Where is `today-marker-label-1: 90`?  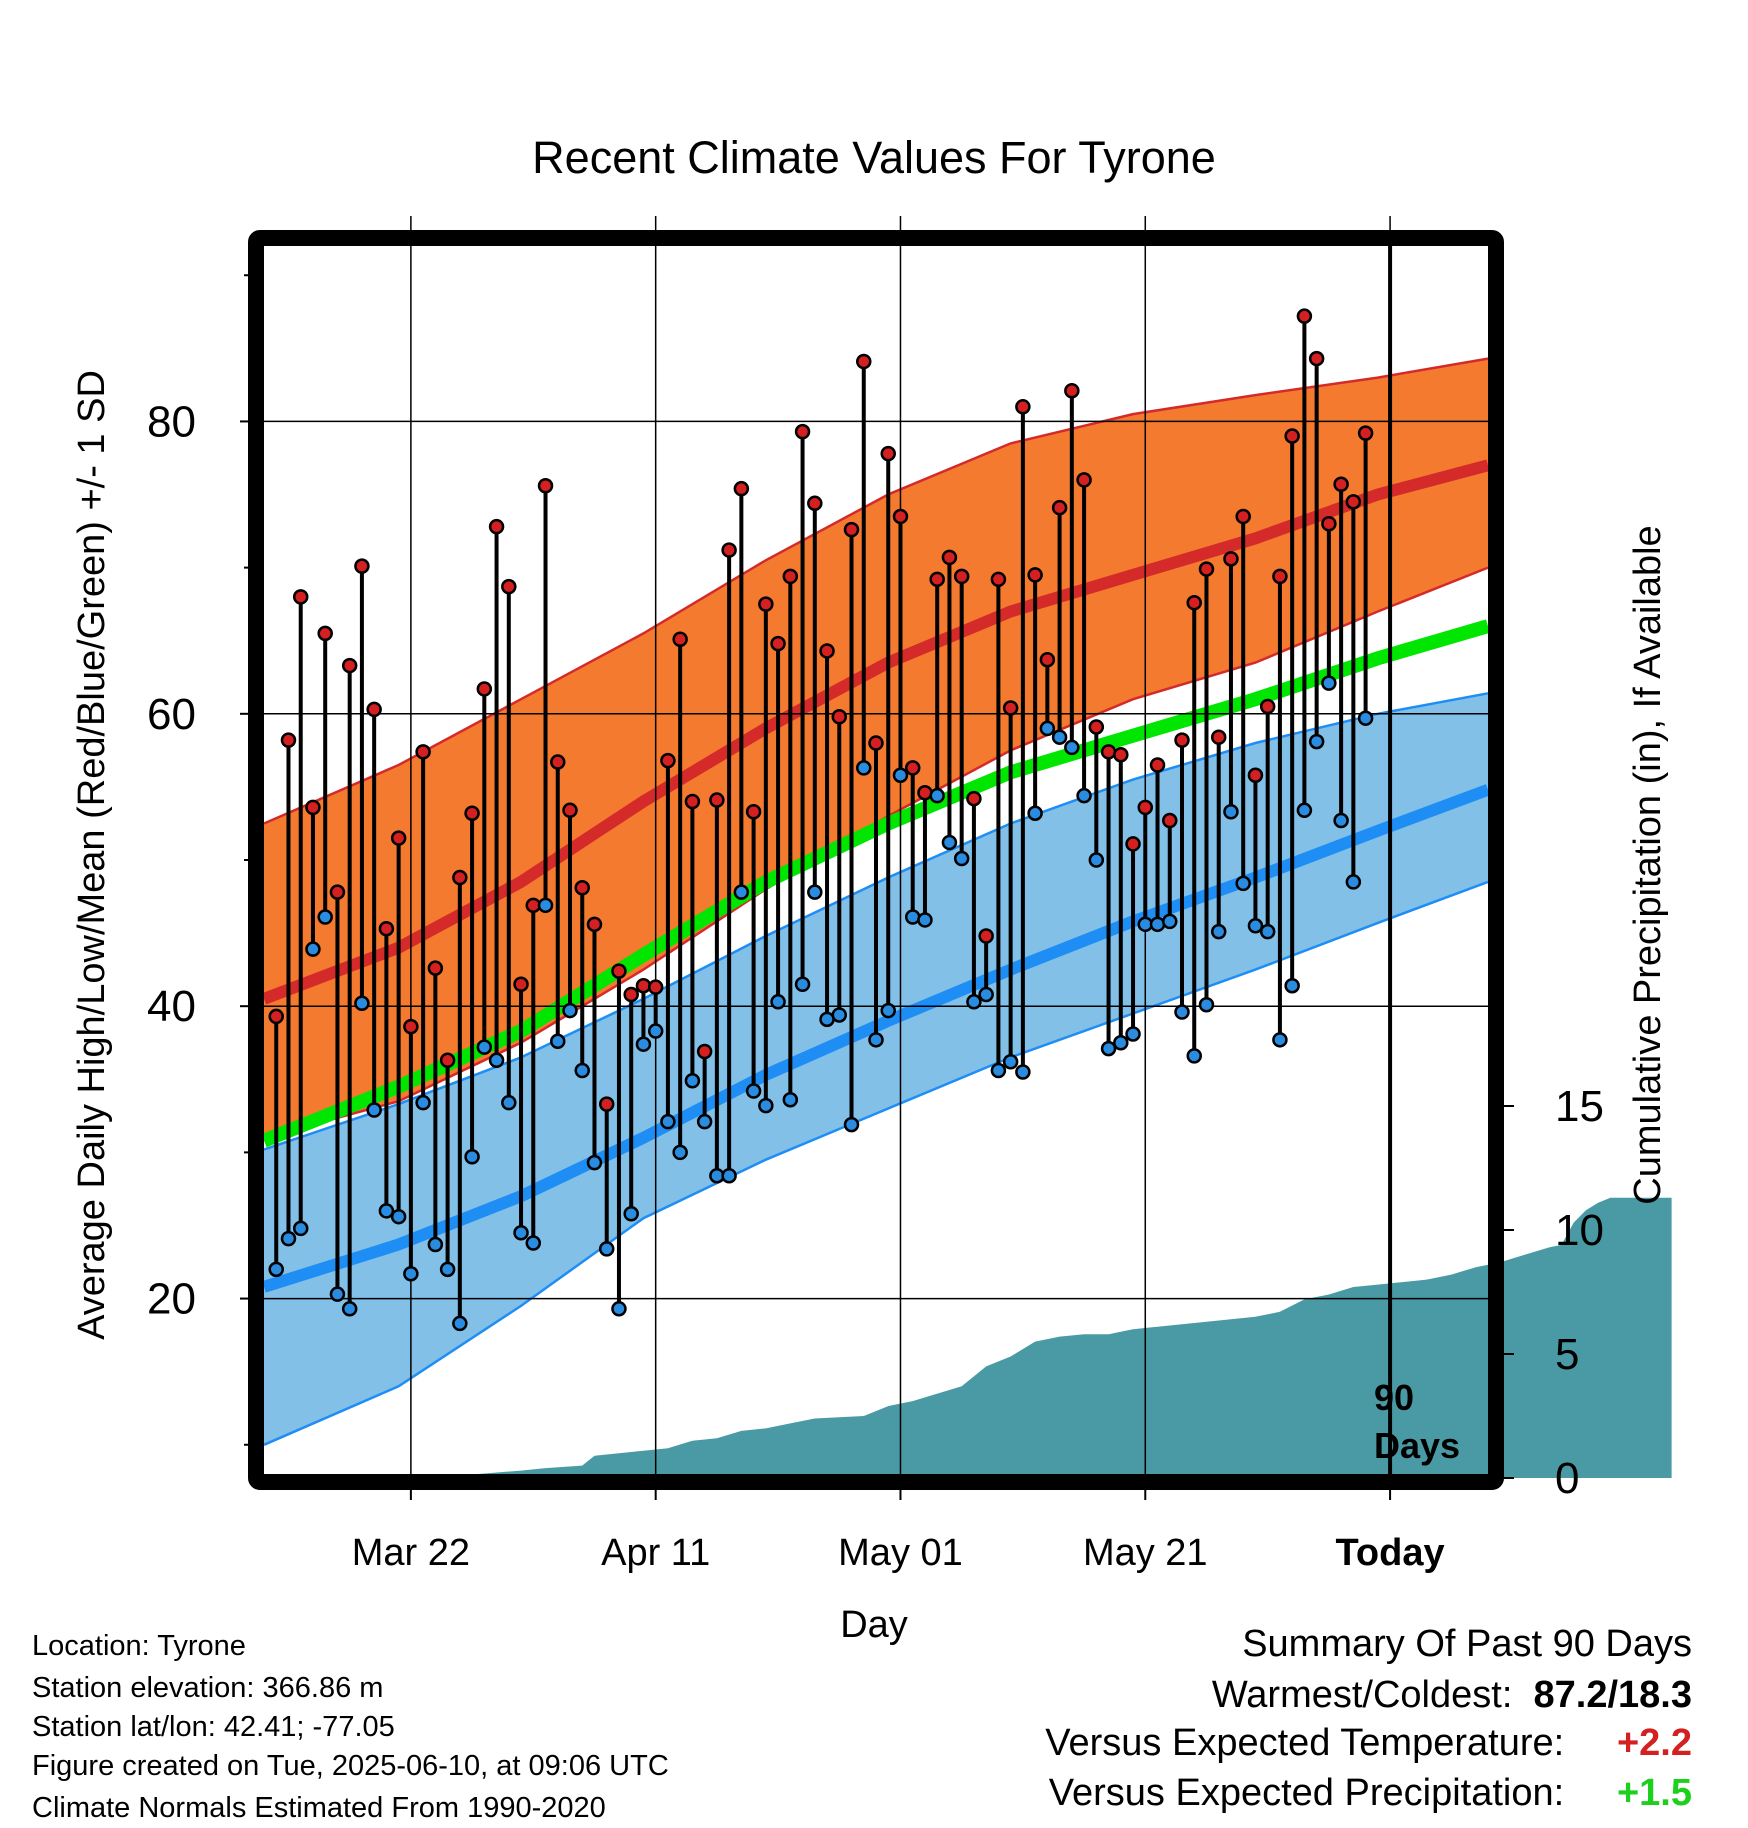 today-marker-label-1: 90 is located at coordinates (1394, 1397).